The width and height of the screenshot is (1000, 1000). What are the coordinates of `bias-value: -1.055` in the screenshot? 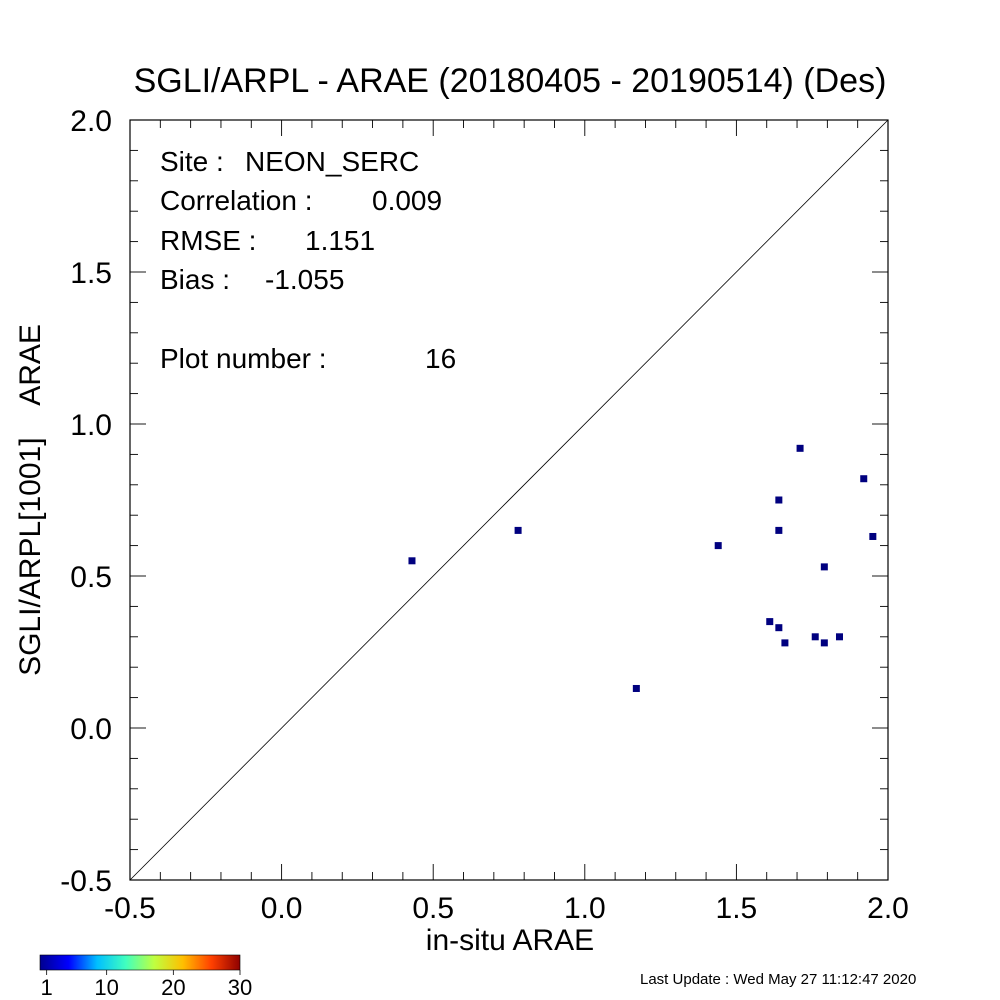 It's located at (304, 279).